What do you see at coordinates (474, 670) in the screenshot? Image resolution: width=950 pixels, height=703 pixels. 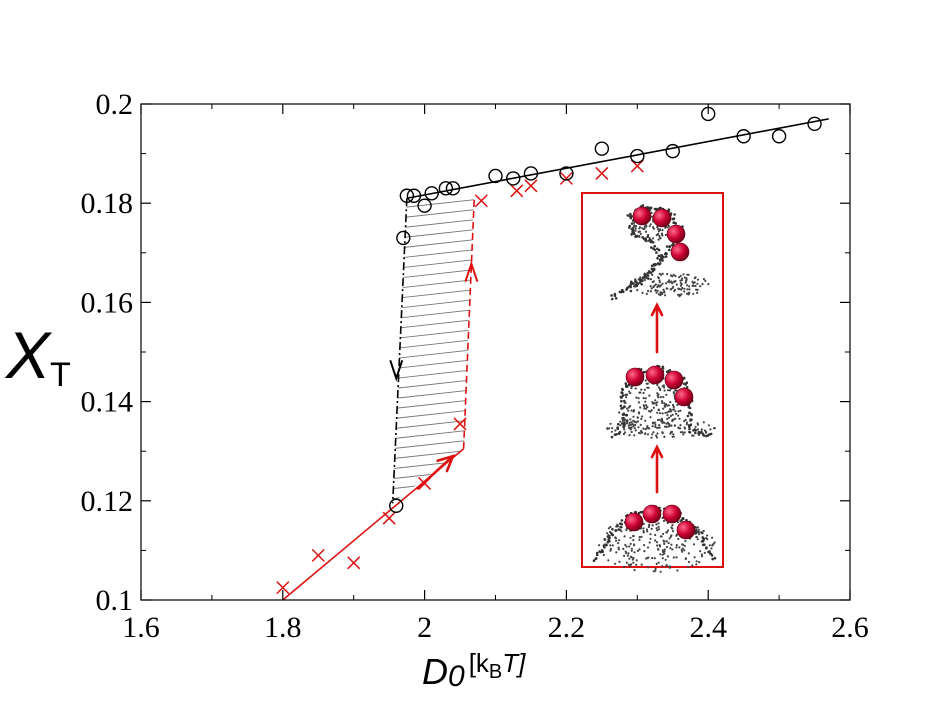 I see `x-axis-title: D0 [kBT]` at bounding box center [474, 670].